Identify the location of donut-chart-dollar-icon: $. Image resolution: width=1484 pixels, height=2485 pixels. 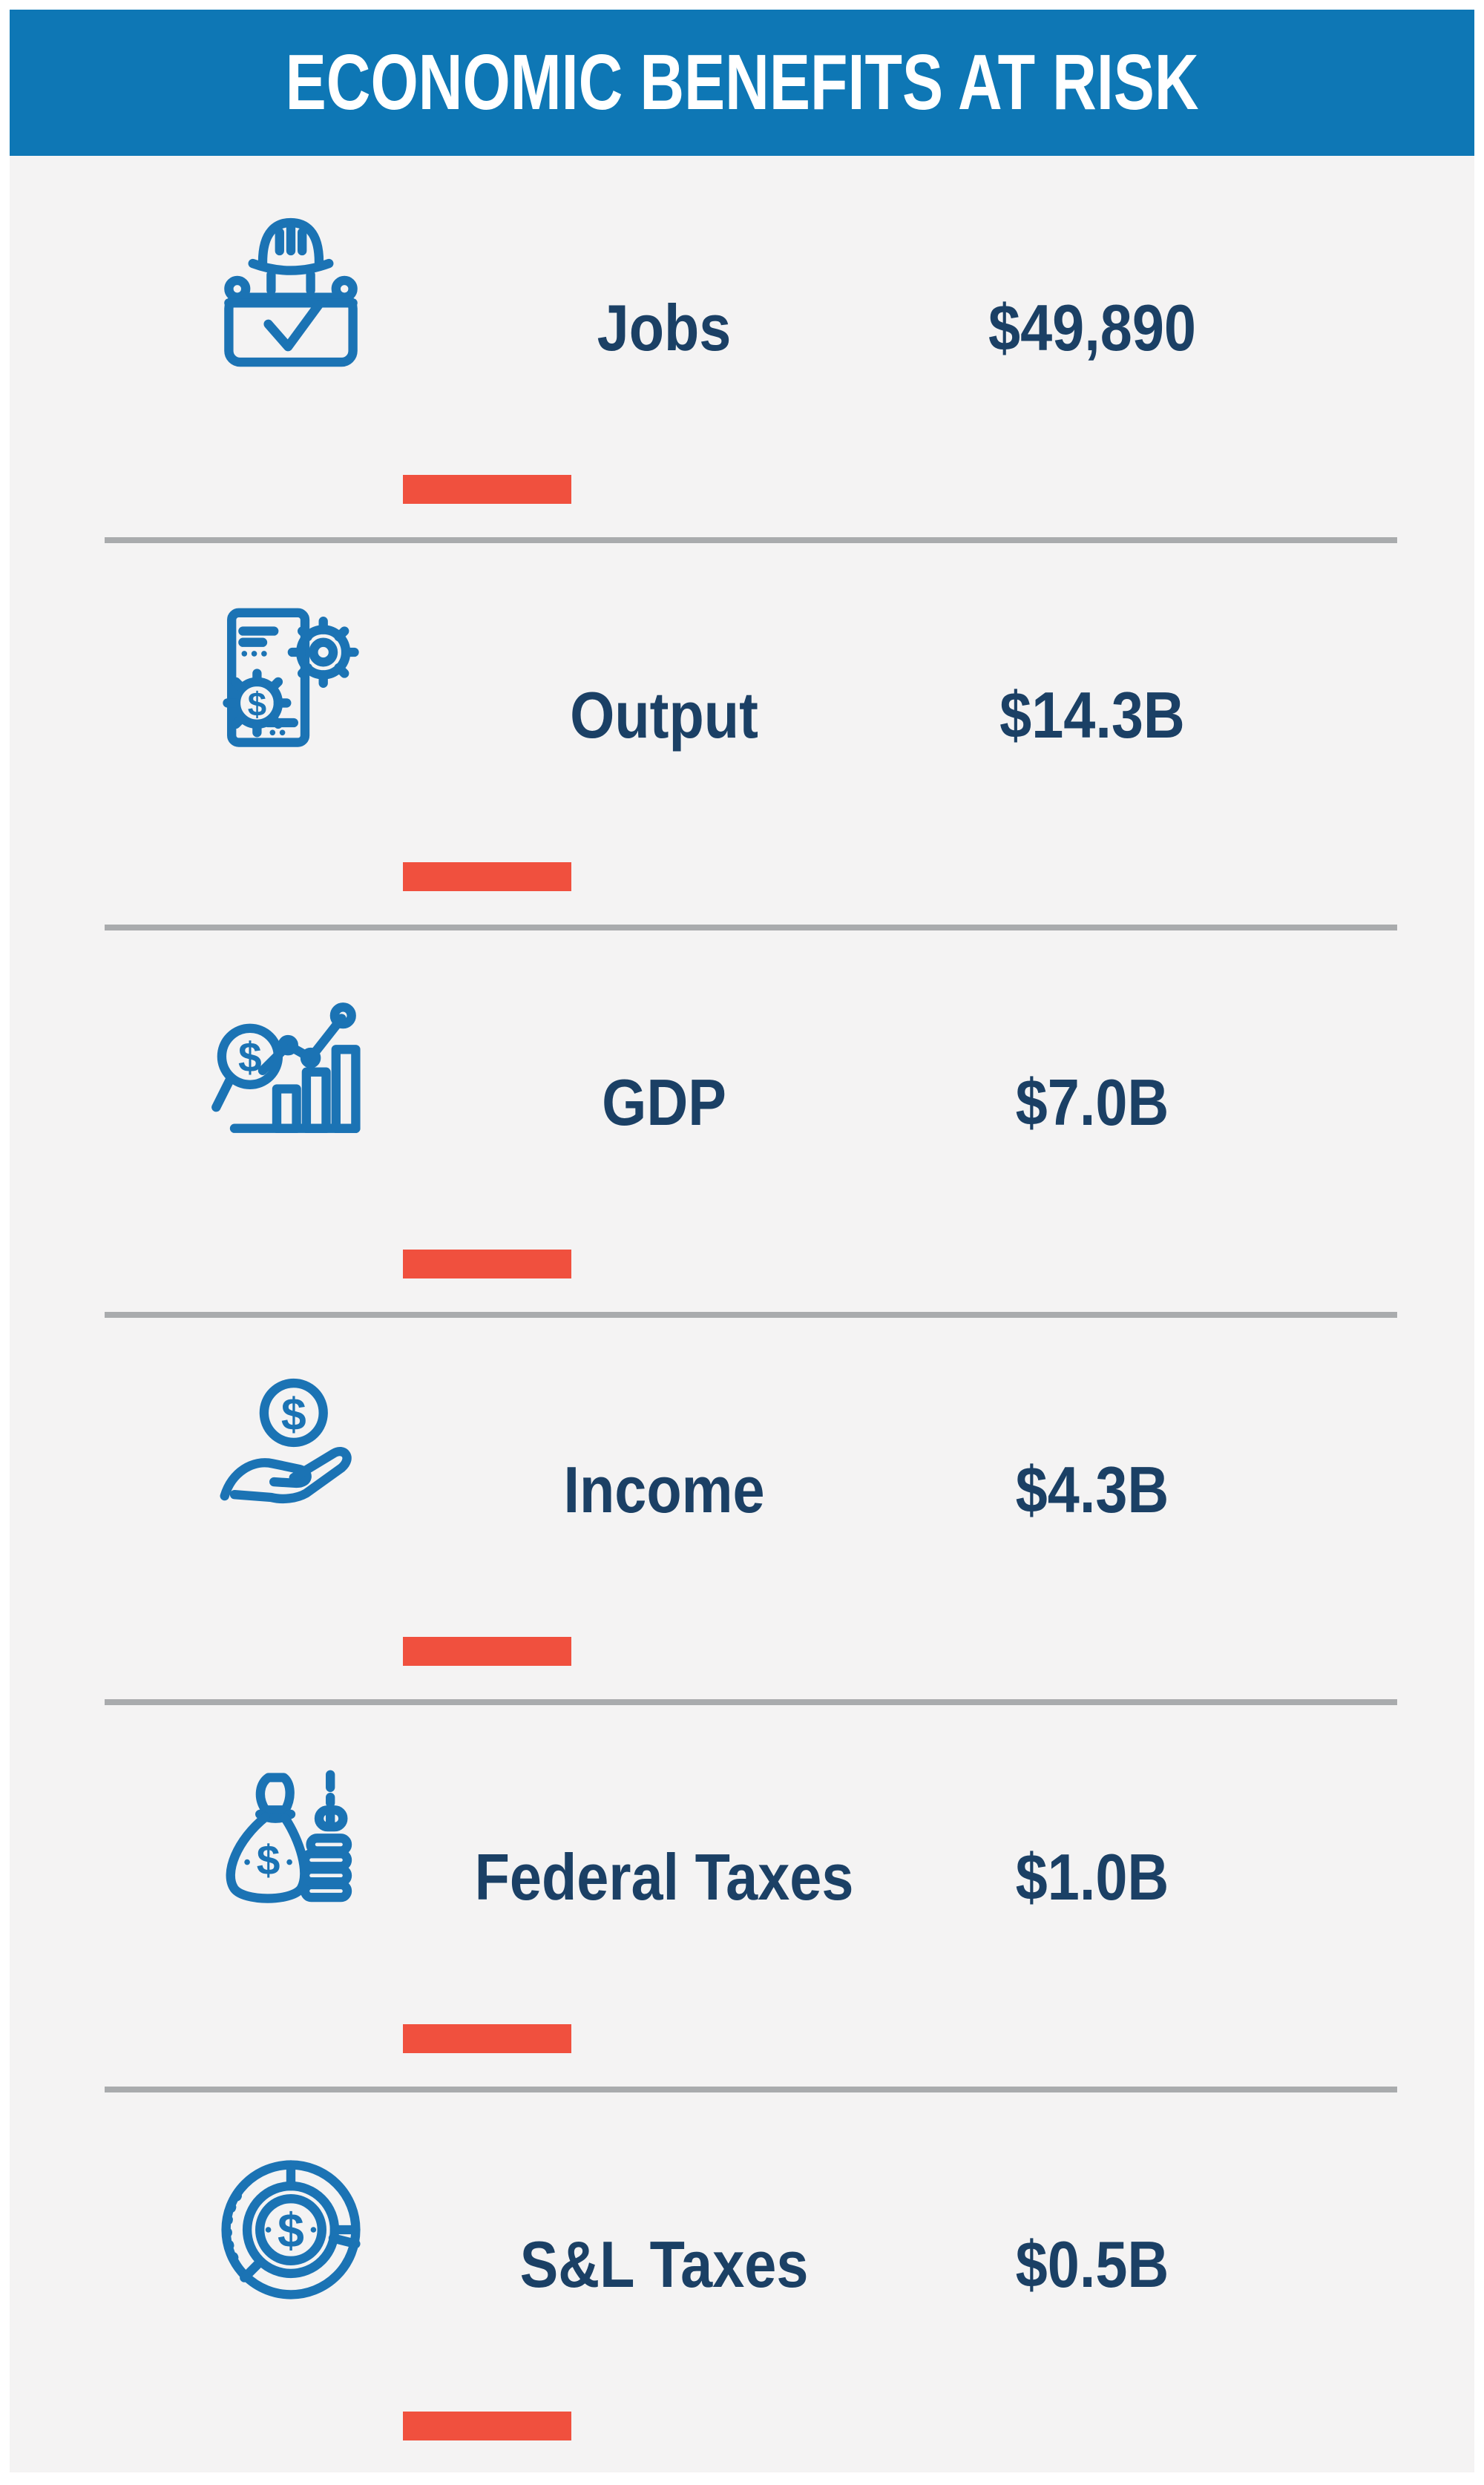
(291, 2229).